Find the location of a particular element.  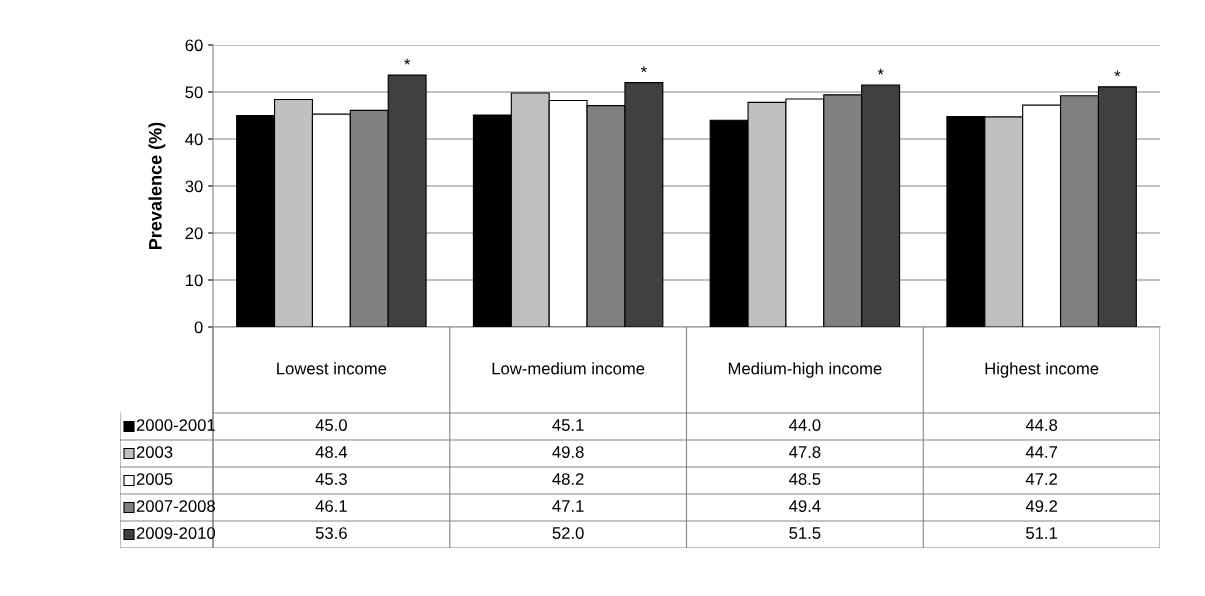

y-tick-label: 0 is located at coordinates (198, 327).